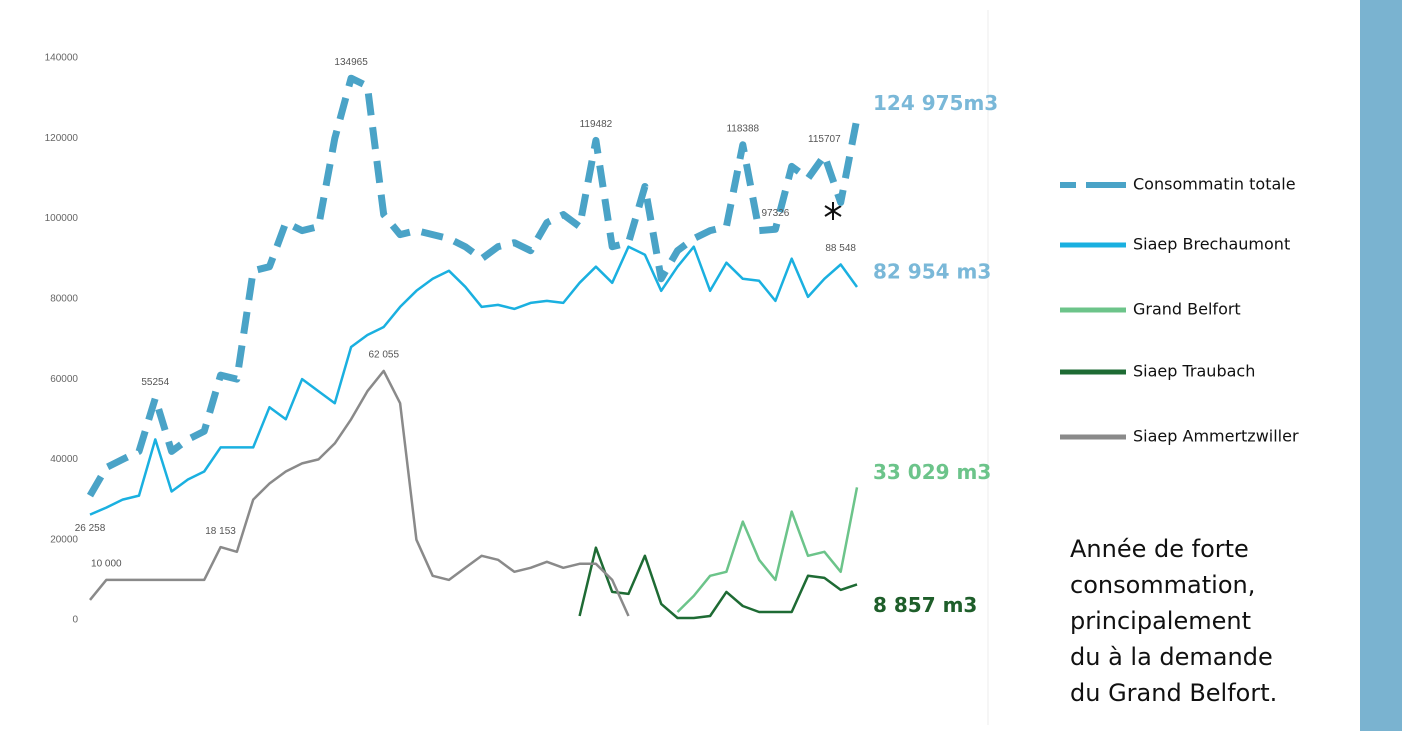 This screenshot has height=731, width=1402. Describe the element at coordinates (62, 218) in the screenshot. I see `y-tick-label: 100000` at that location.